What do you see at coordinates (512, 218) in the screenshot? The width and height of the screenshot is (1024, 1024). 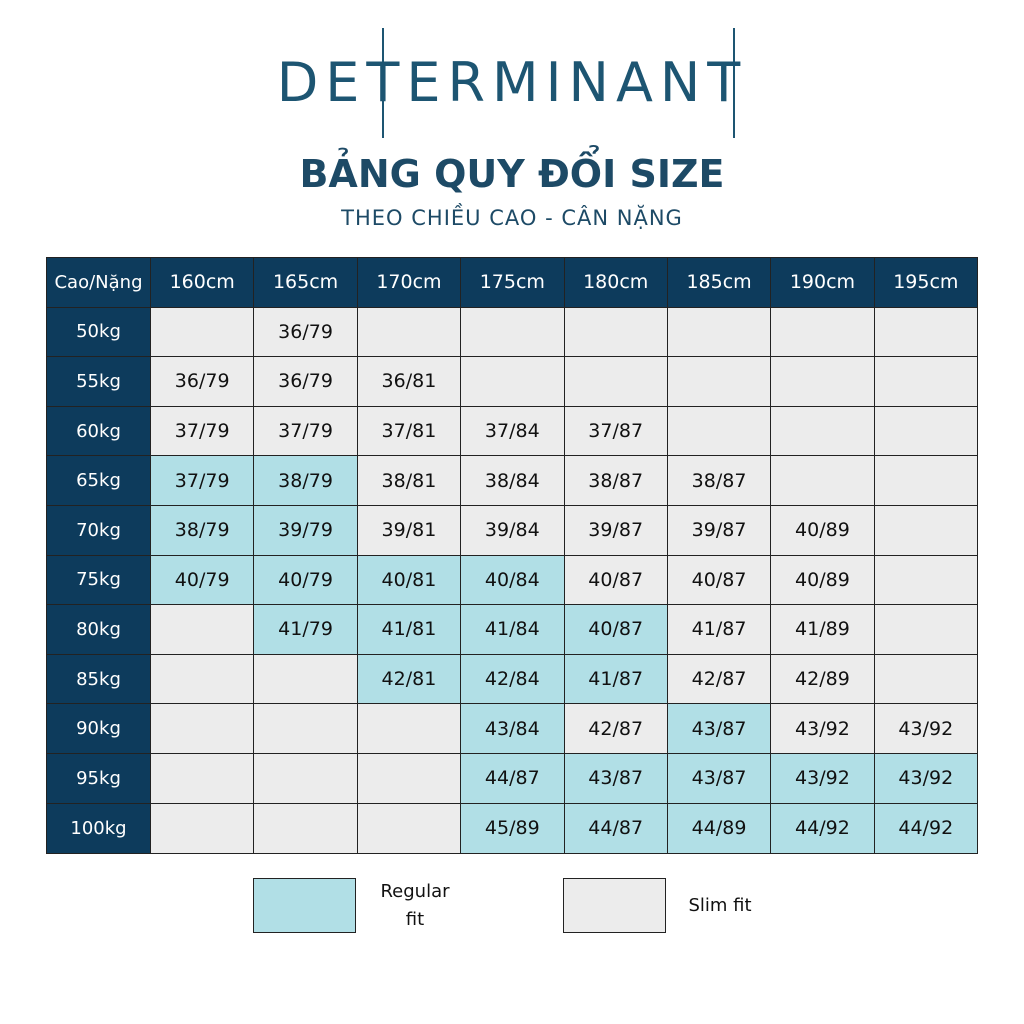 I see `subtitle: THEO CHIỀU CAO - CÂN NẶNG` at bounding box center [512, 218].